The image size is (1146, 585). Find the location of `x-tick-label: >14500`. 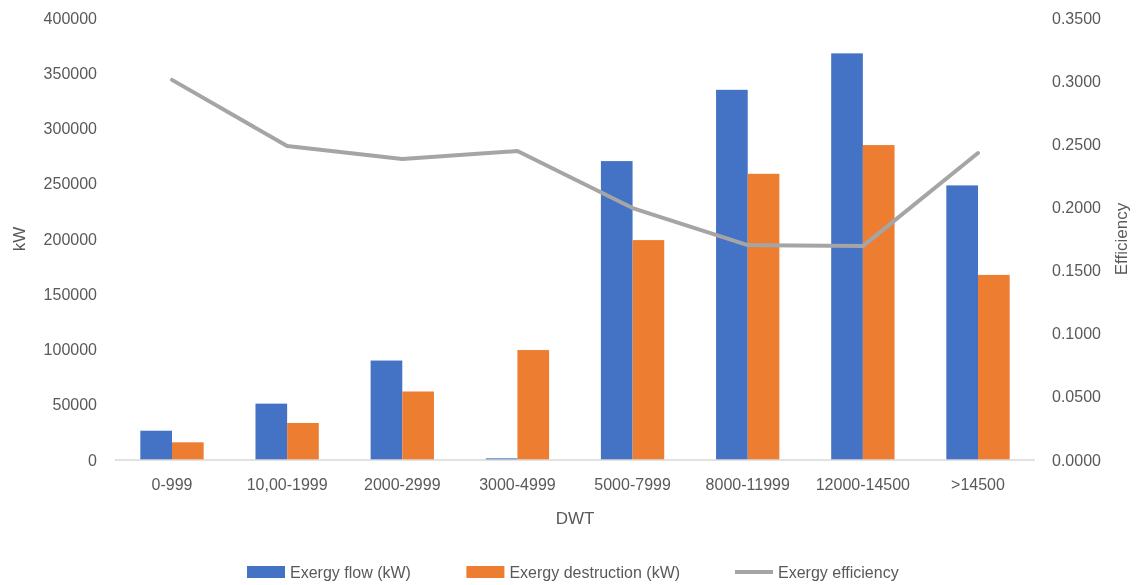

x-tick-label: >14500 is located at coordinates (978, 484).